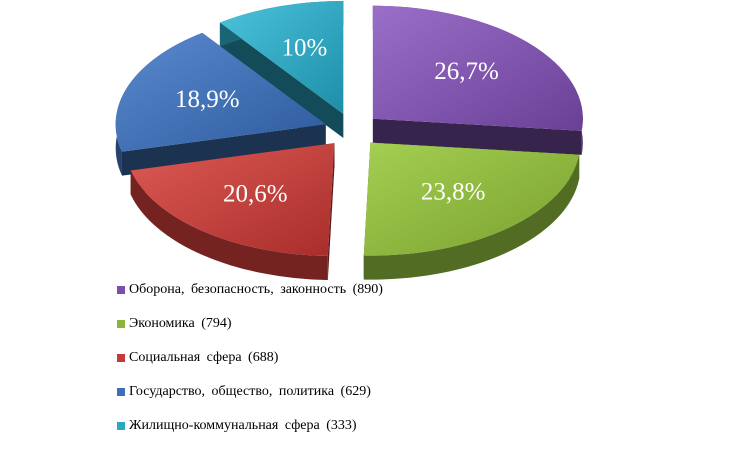 The height and width of the screenshot is (452, 735). I want to click on slice-economy-rim, so click(471, 217).